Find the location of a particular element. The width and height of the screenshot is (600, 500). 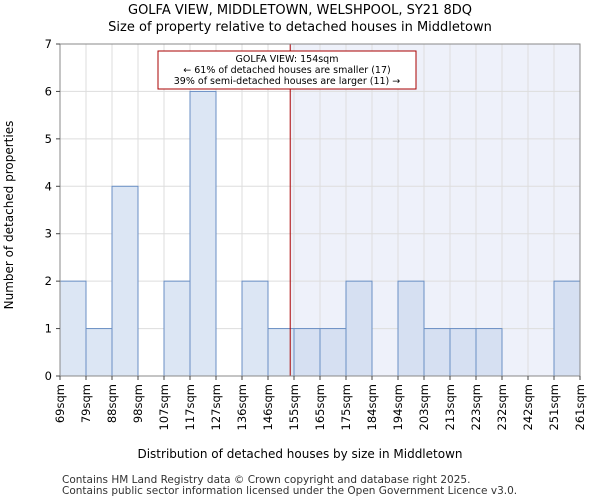

bar-146sqm is located at coordinates (281, 352).